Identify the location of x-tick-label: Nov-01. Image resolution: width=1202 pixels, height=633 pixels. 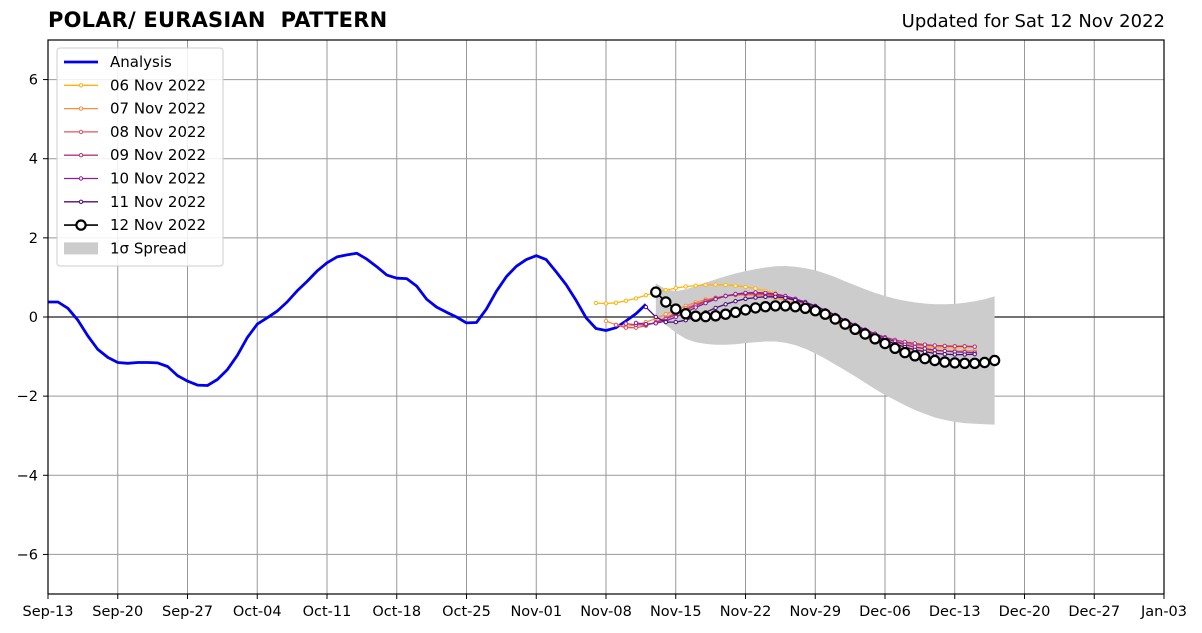
(536, 612).